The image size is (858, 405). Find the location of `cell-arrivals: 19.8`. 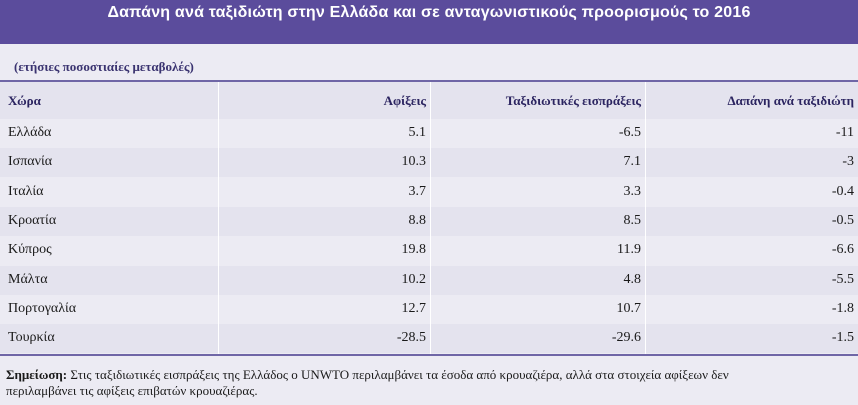

cell-arrivals: 19.8 is located at coordinates (414, 250).